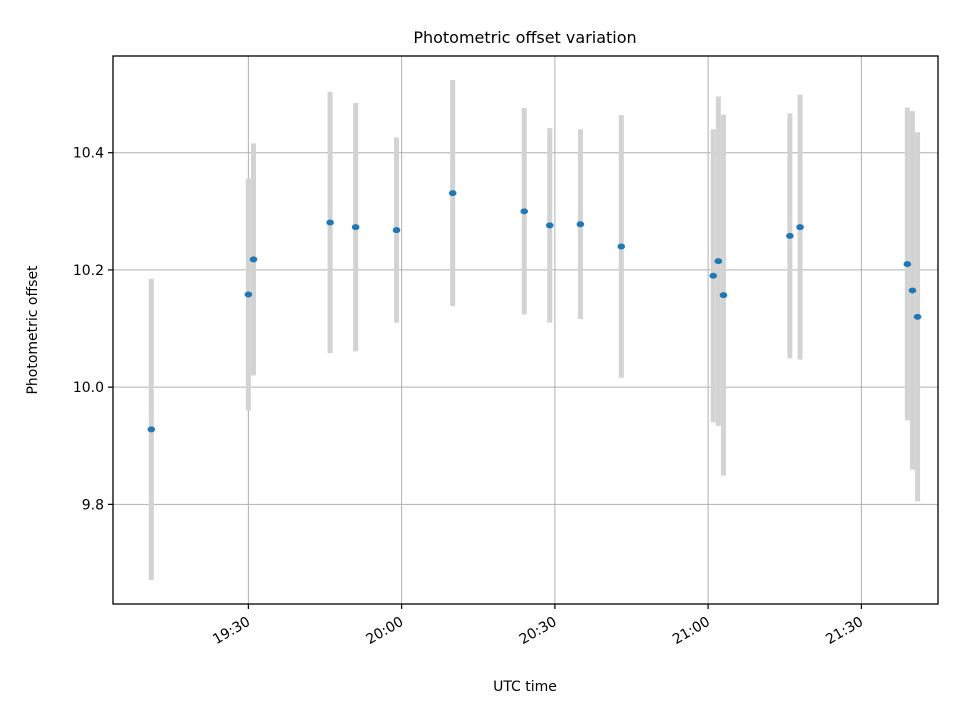 This screenshot has width=960, height=720. I want to click on y-tick-label: 9.8, so click(93, 505).